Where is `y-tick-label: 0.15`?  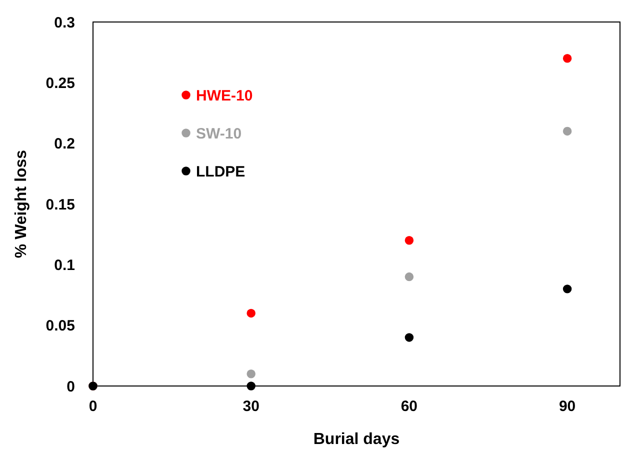
y-tick-label: 0.15 is located at coordinates (60, 205).